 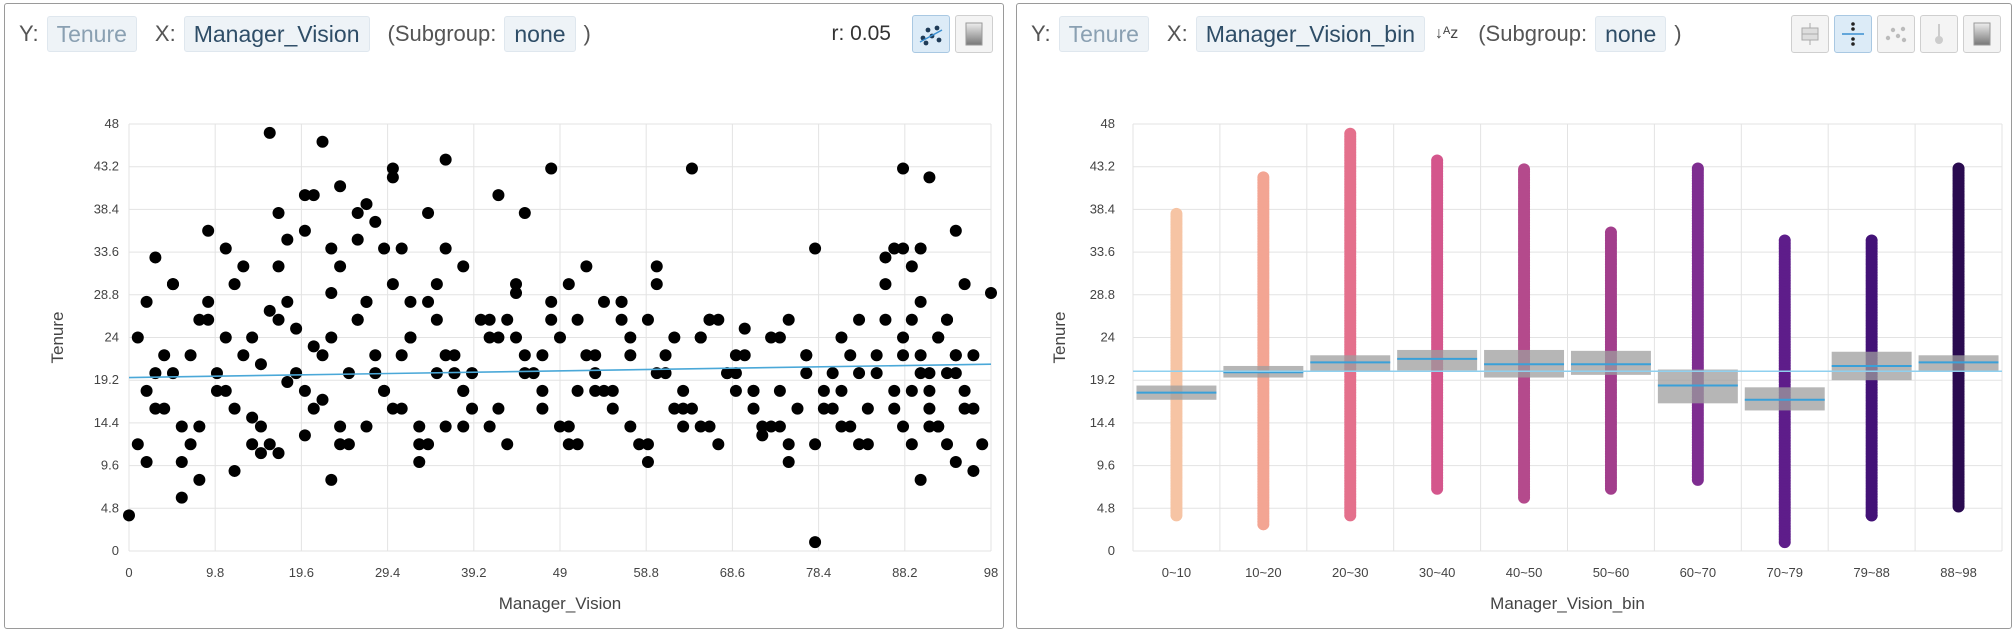 What do you see at coordinates (1059, 338) in the screenshot?
I see `y-axis-title: Tenure` at bounding box center [1059, 338].